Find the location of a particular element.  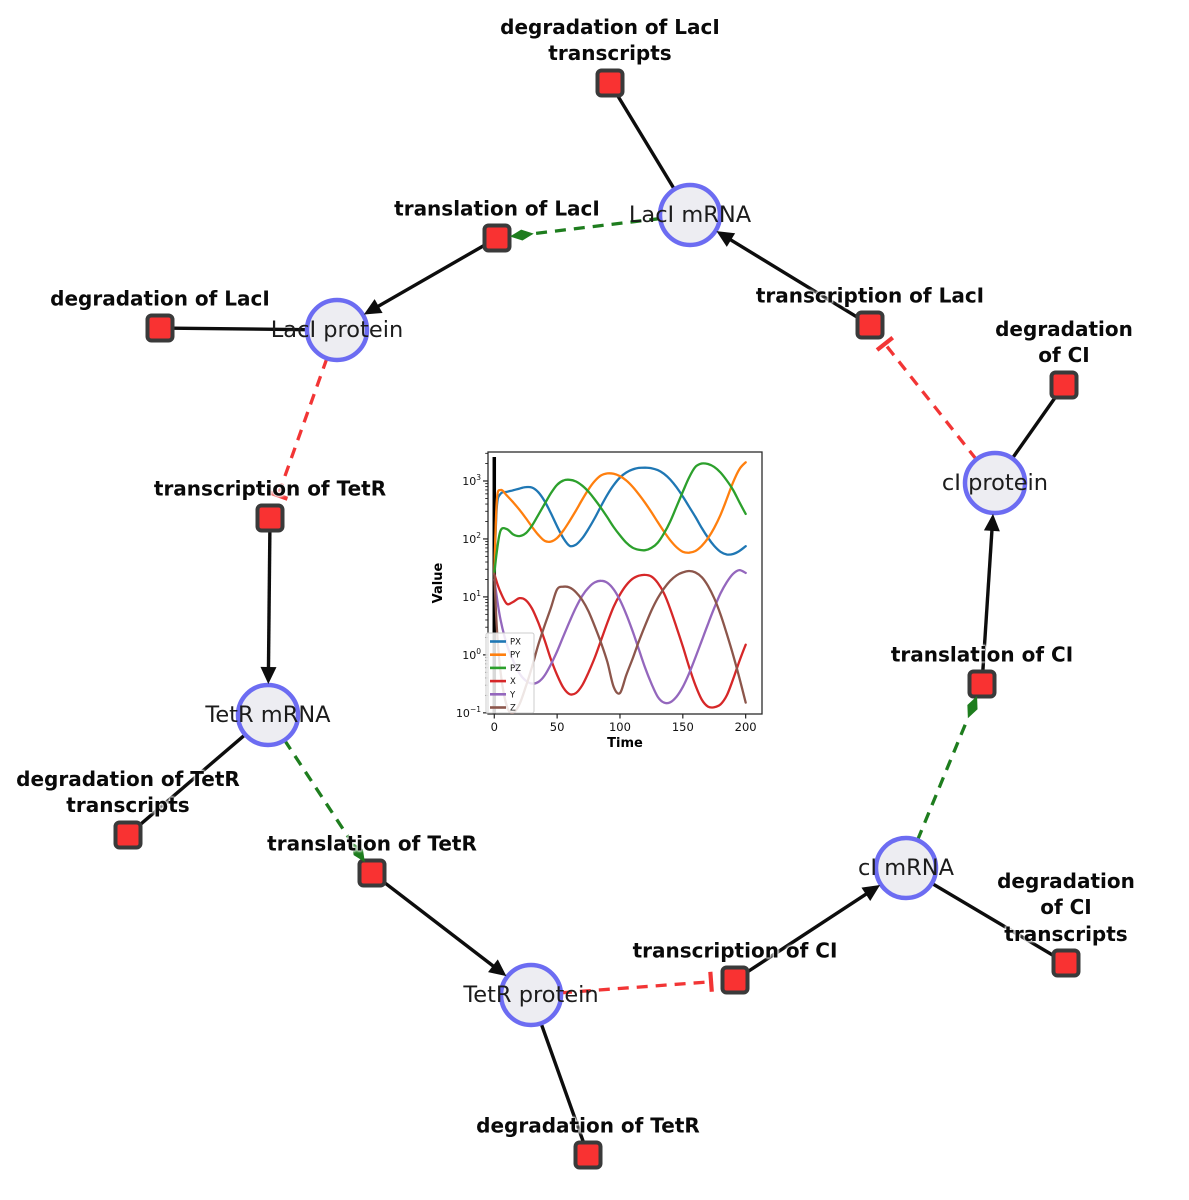

reaction-node-transc_laci is located at coordinates (870, 325).